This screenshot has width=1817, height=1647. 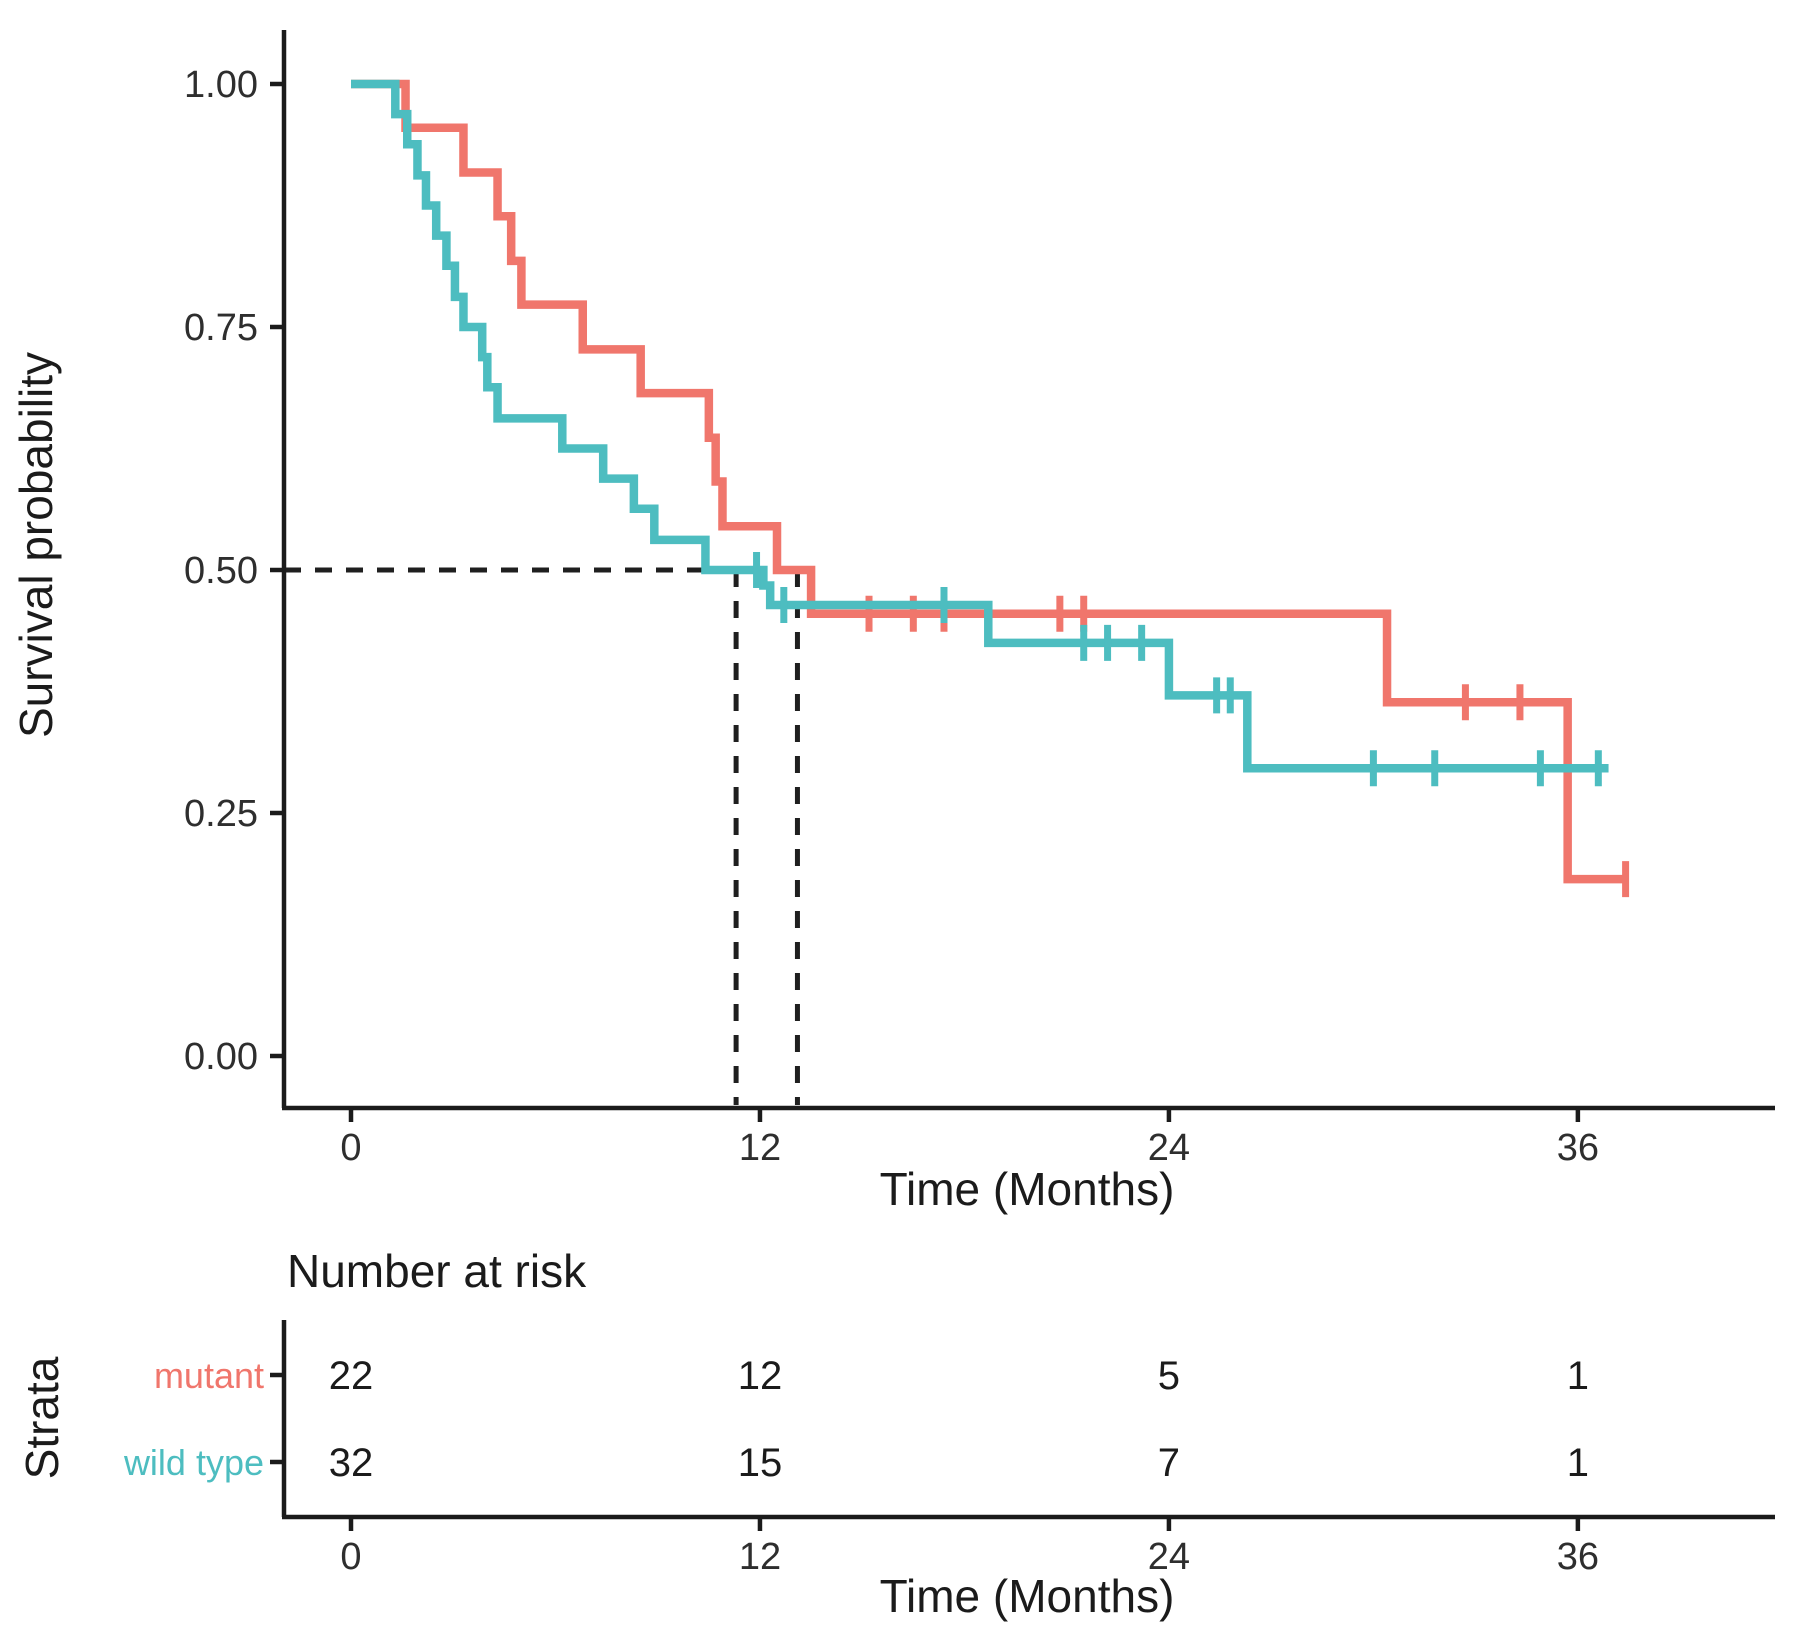 I want to click on risk-count-wild-type-t24: 7, so click(x=1169, y=1463).